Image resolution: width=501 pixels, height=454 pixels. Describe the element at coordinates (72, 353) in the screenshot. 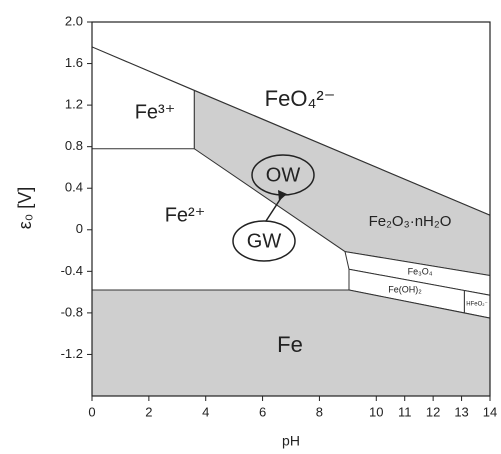

I see `y-tick-label: -1.2` at that location.